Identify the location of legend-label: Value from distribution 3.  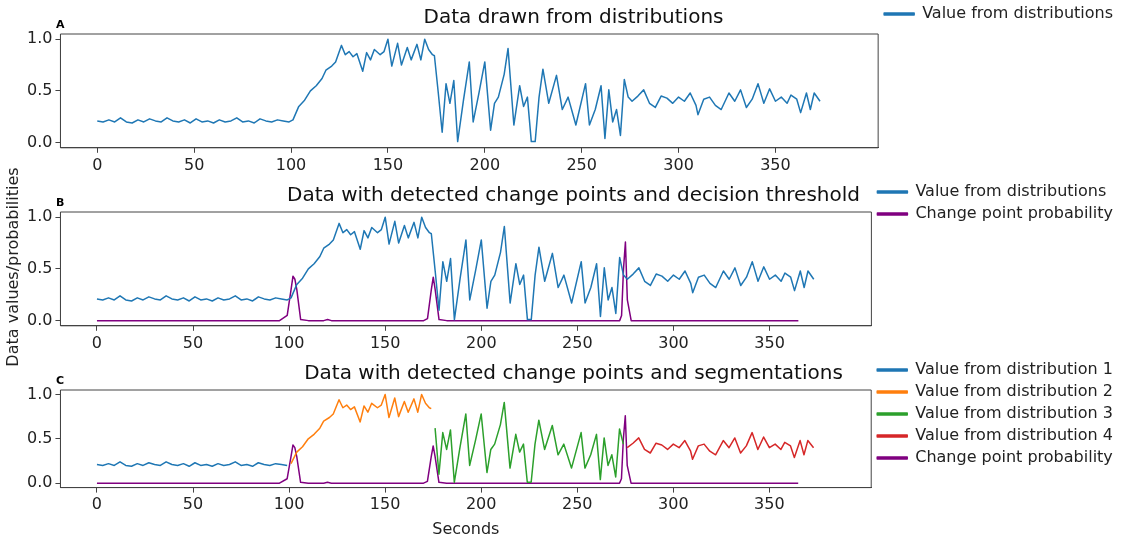
(1014, 413).